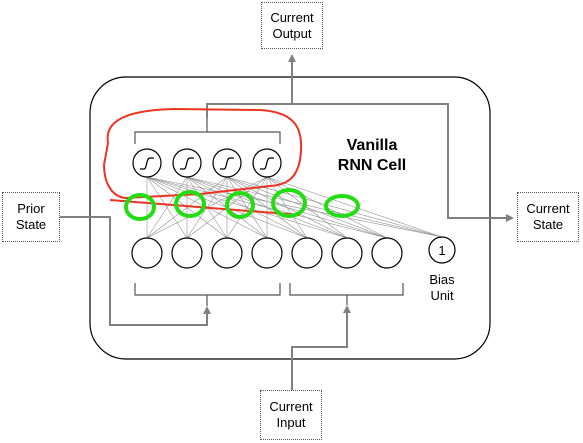 The width and height of the screenshot is (583, 443). What do you see at coordinates (292, 33) in the screenshot?
I see `current-output-line2: Output` at bounding box center [292, 33].